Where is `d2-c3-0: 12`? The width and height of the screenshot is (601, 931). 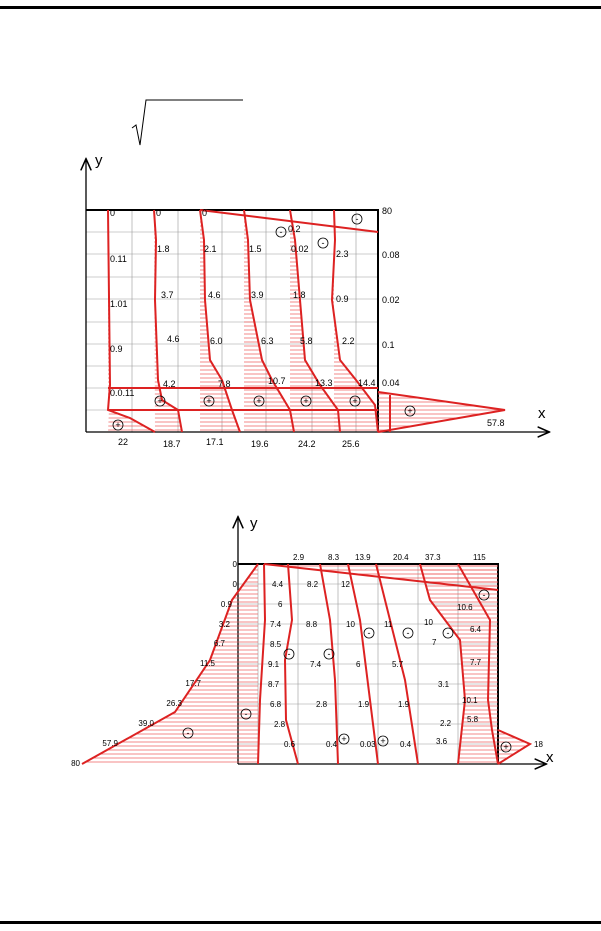 d2-c3-0: 12 is located at coordinates (345, 584).